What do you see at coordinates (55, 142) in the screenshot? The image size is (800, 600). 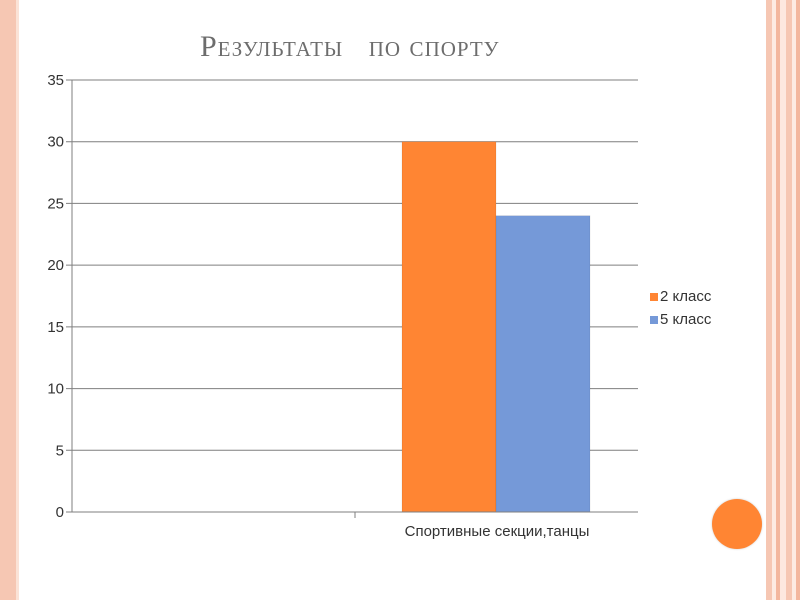 I see `y-tick-label: 30` at bounding box center [55, 142].